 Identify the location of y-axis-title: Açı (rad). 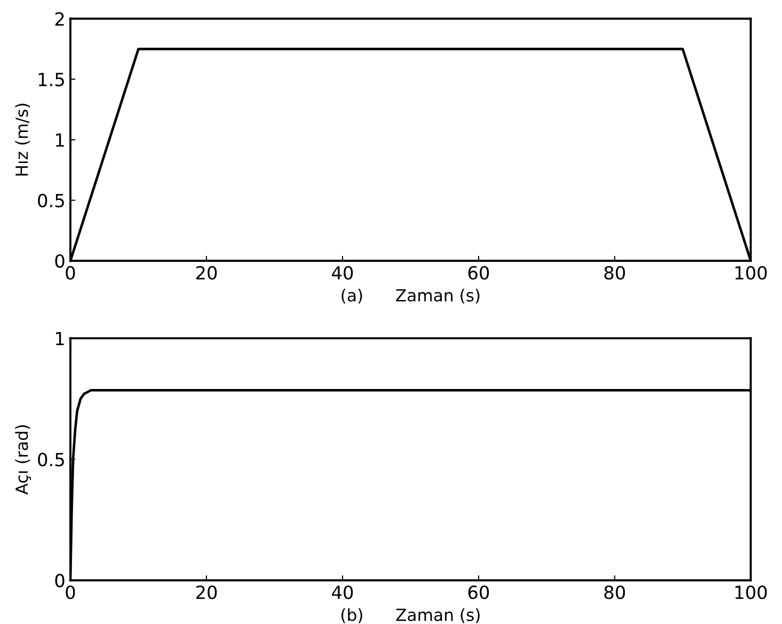
(23, 460).